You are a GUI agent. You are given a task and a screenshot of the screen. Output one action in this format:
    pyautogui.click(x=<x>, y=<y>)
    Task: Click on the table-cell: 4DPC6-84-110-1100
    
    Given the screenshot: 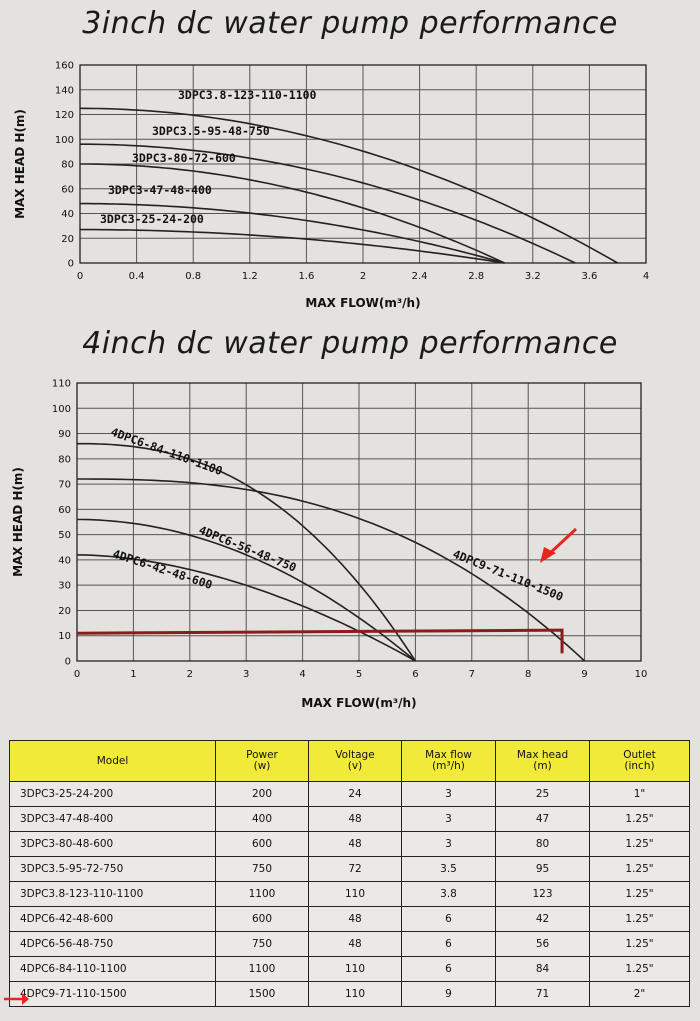 What is the action you would take?
    pyautogui.click(x=112, y=969)
    